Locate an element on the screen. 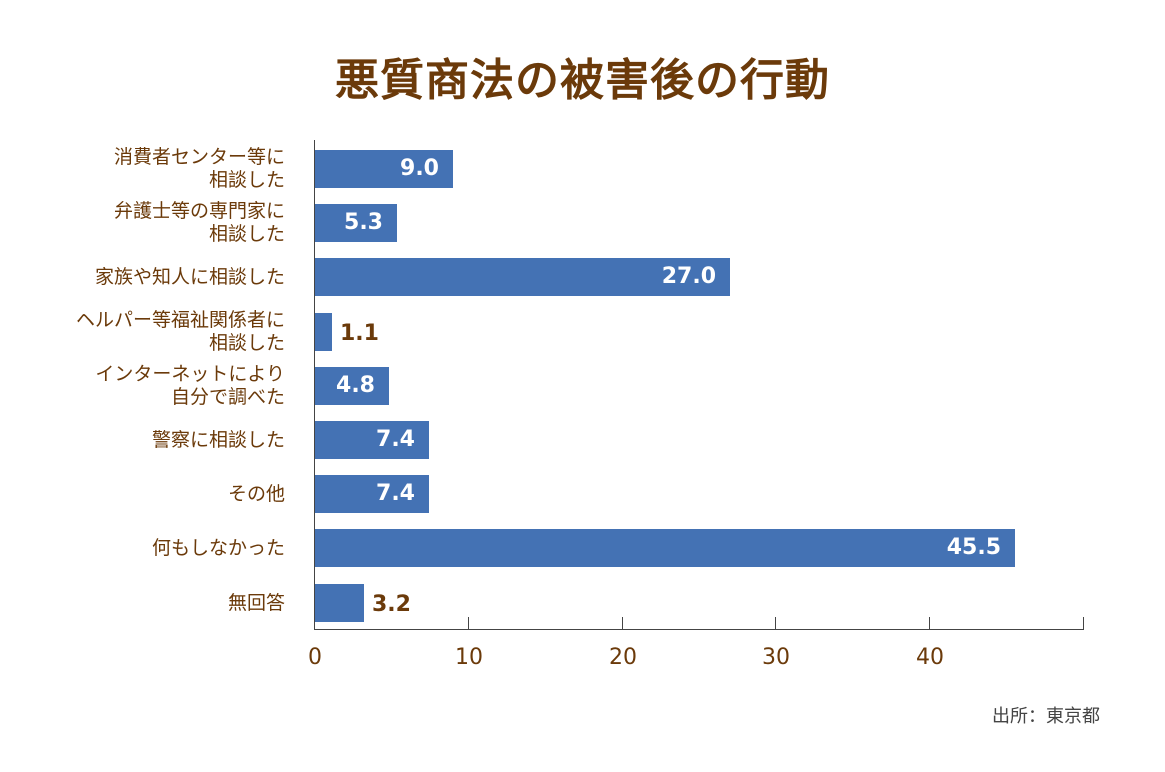 The width and height of the screenshot is (1165, 772). value-label: 5.3 is located at coordinates (363, 222).